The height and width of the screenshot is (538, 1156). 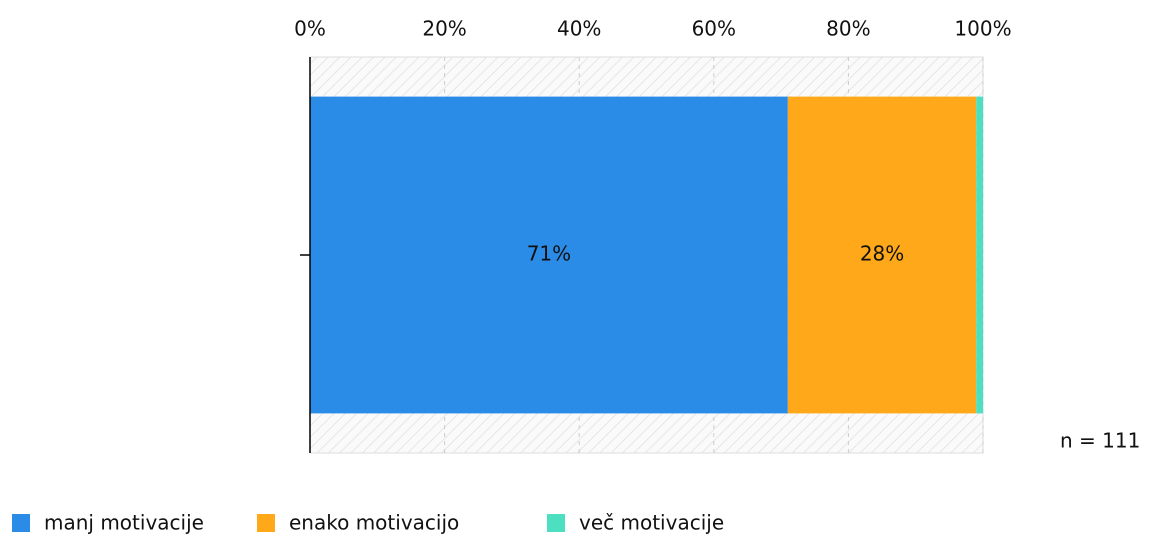 What do you see at coordinates (374, 523) in the screenshot?
I see `legend-label: enako motivacijo` at bounding box center [374, 523].